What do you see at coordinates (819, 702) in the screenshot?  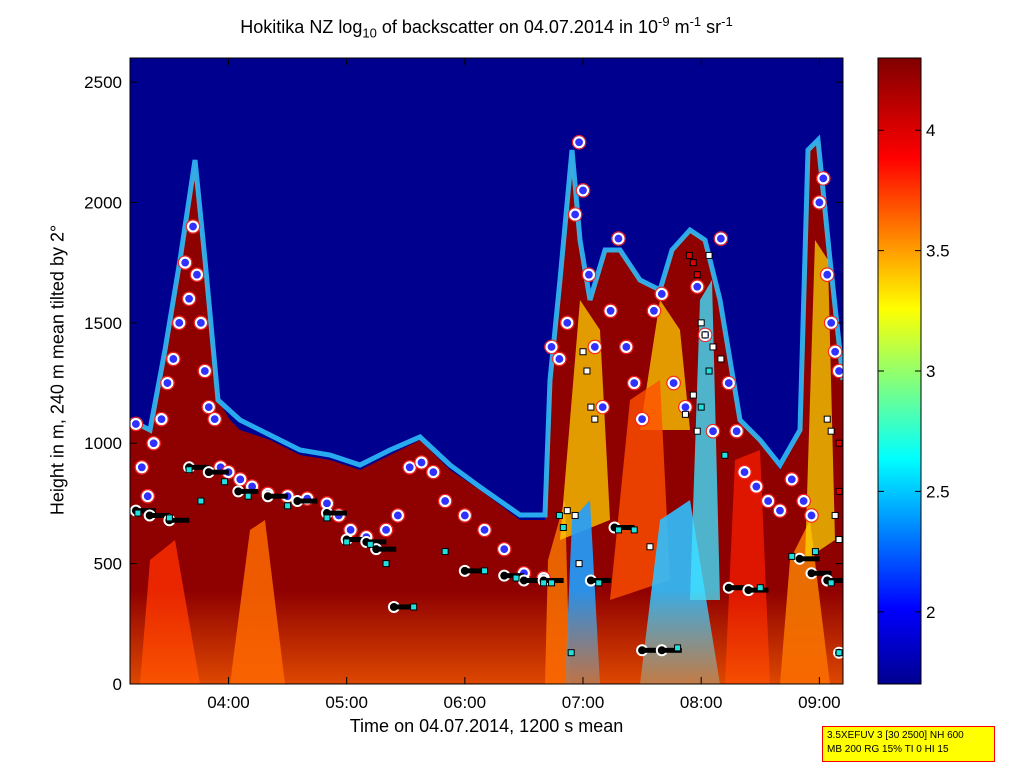 I see `x-tick-label: 09:00` at bounding box center [819, 702].